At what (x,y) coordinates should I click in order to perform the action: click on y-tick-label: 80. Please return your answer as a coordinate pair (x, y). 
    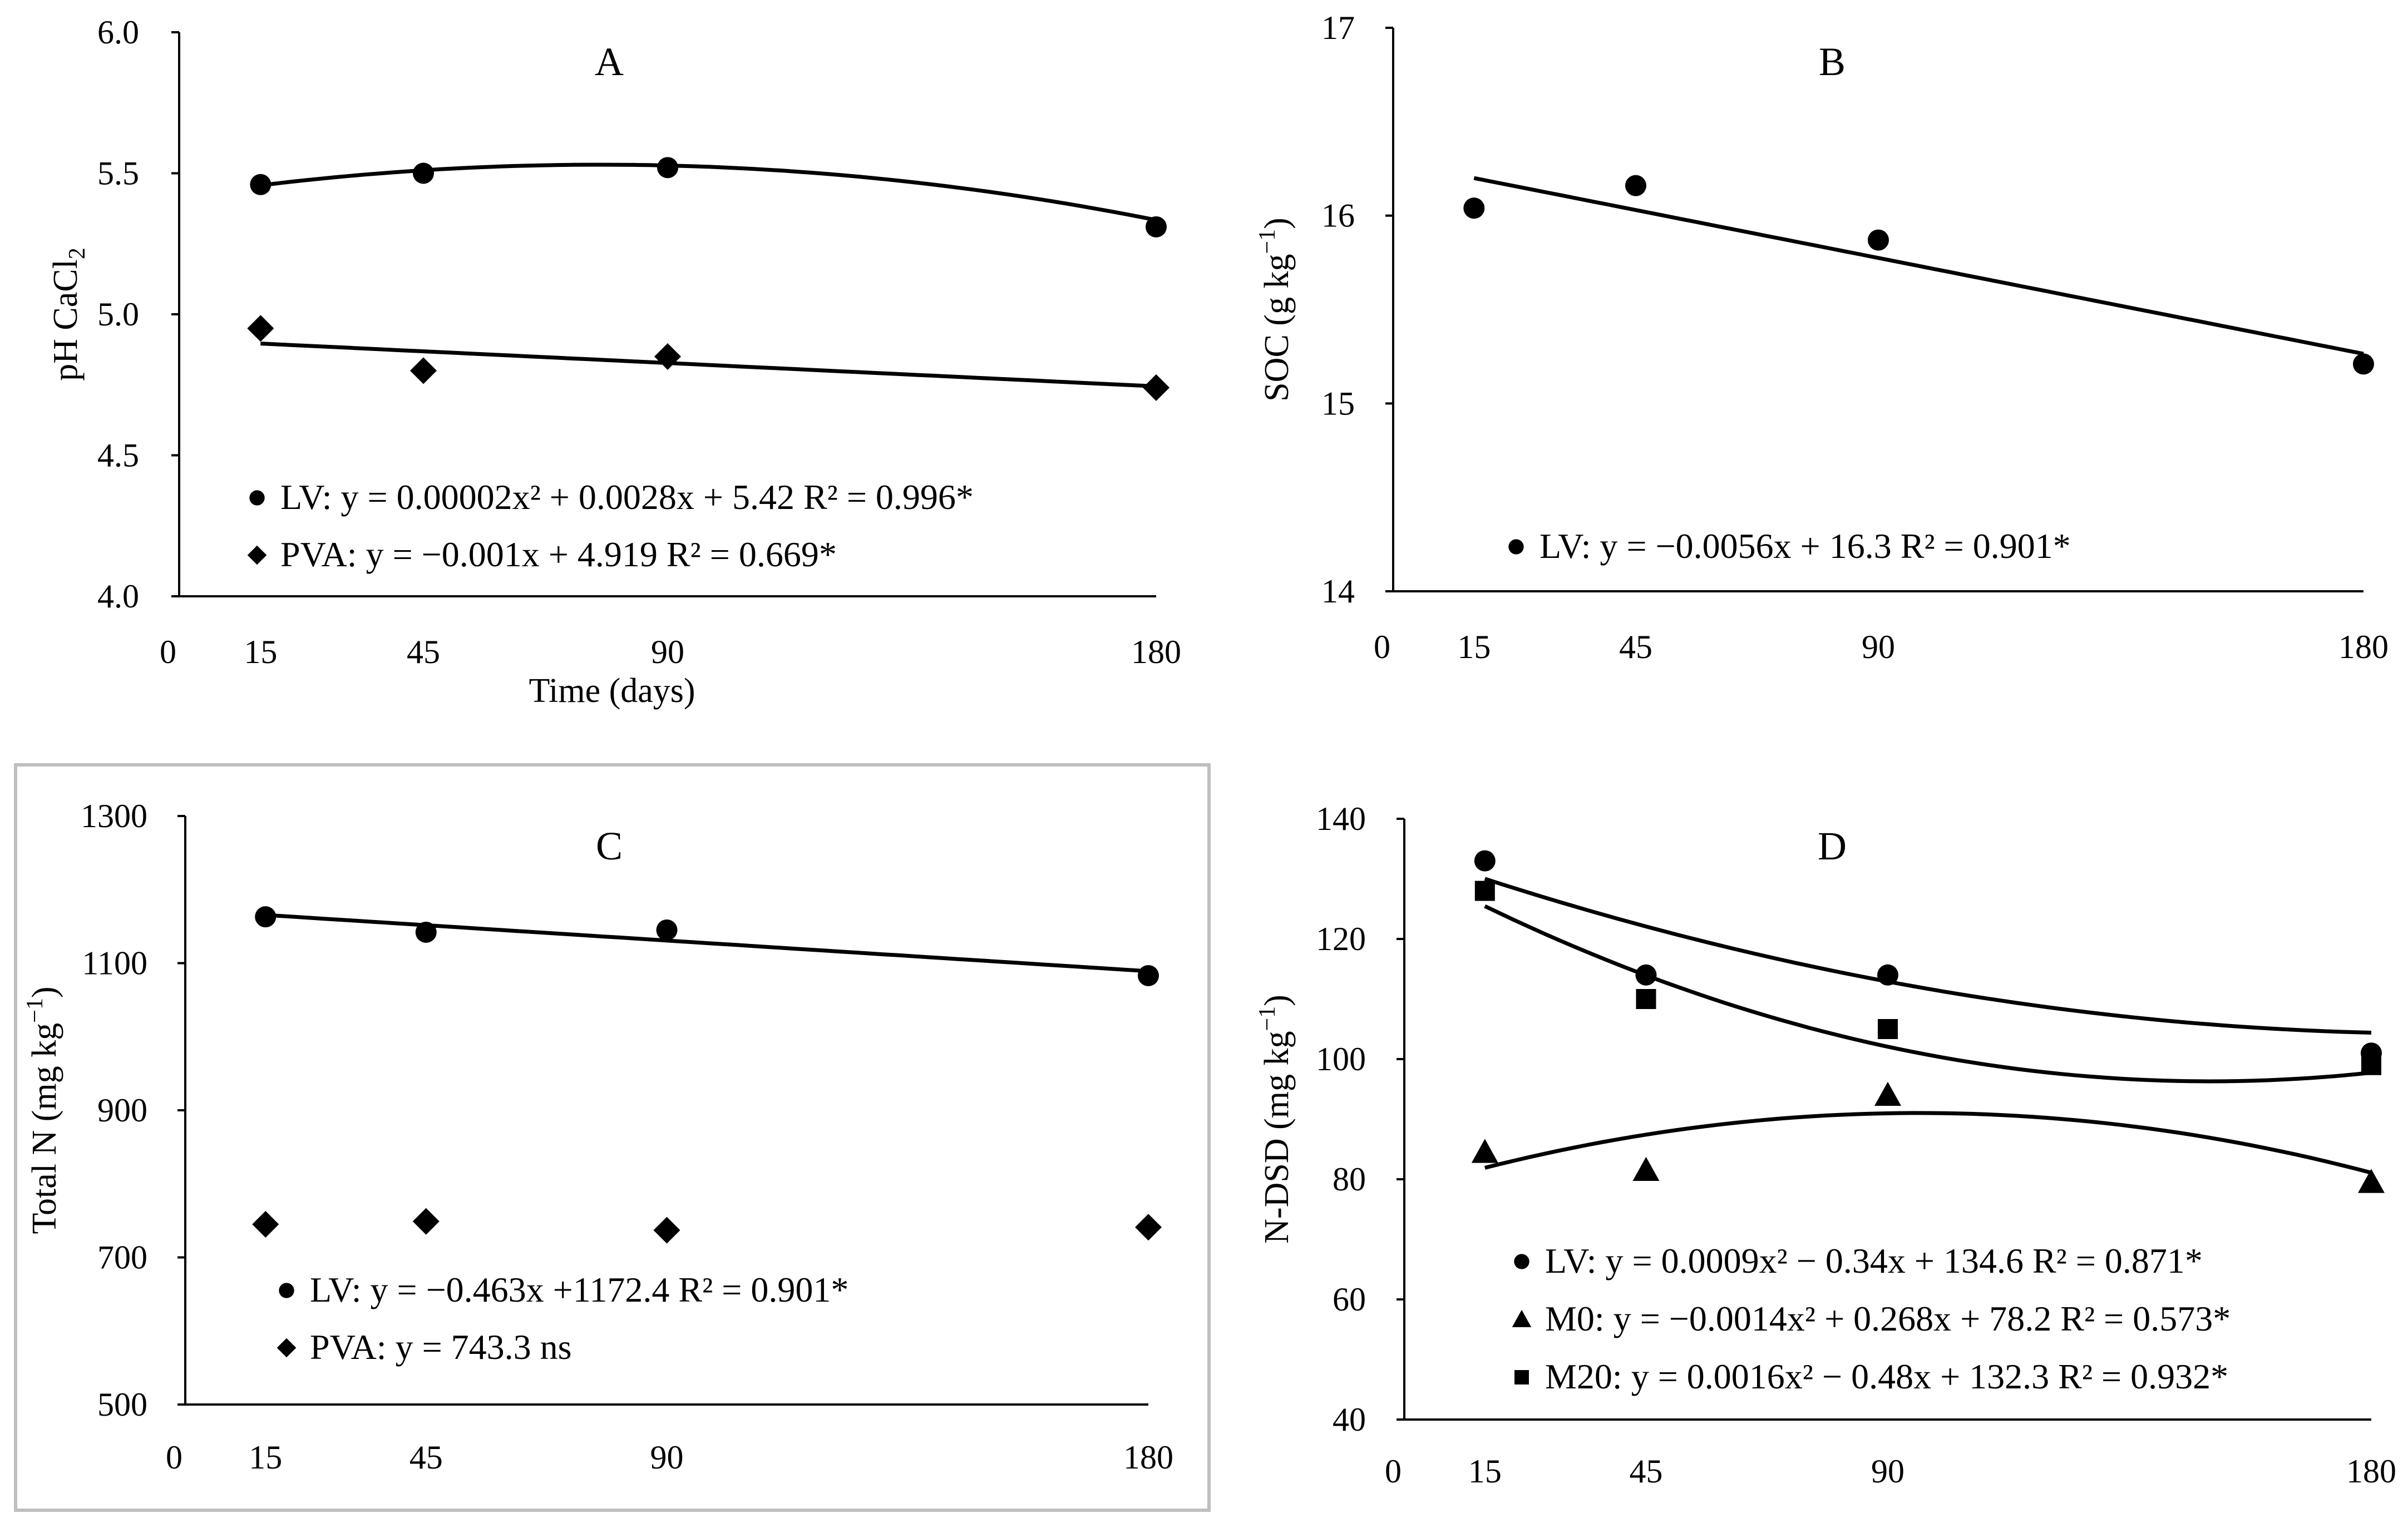
    Looking at the image, I should click on (1349, 1179).